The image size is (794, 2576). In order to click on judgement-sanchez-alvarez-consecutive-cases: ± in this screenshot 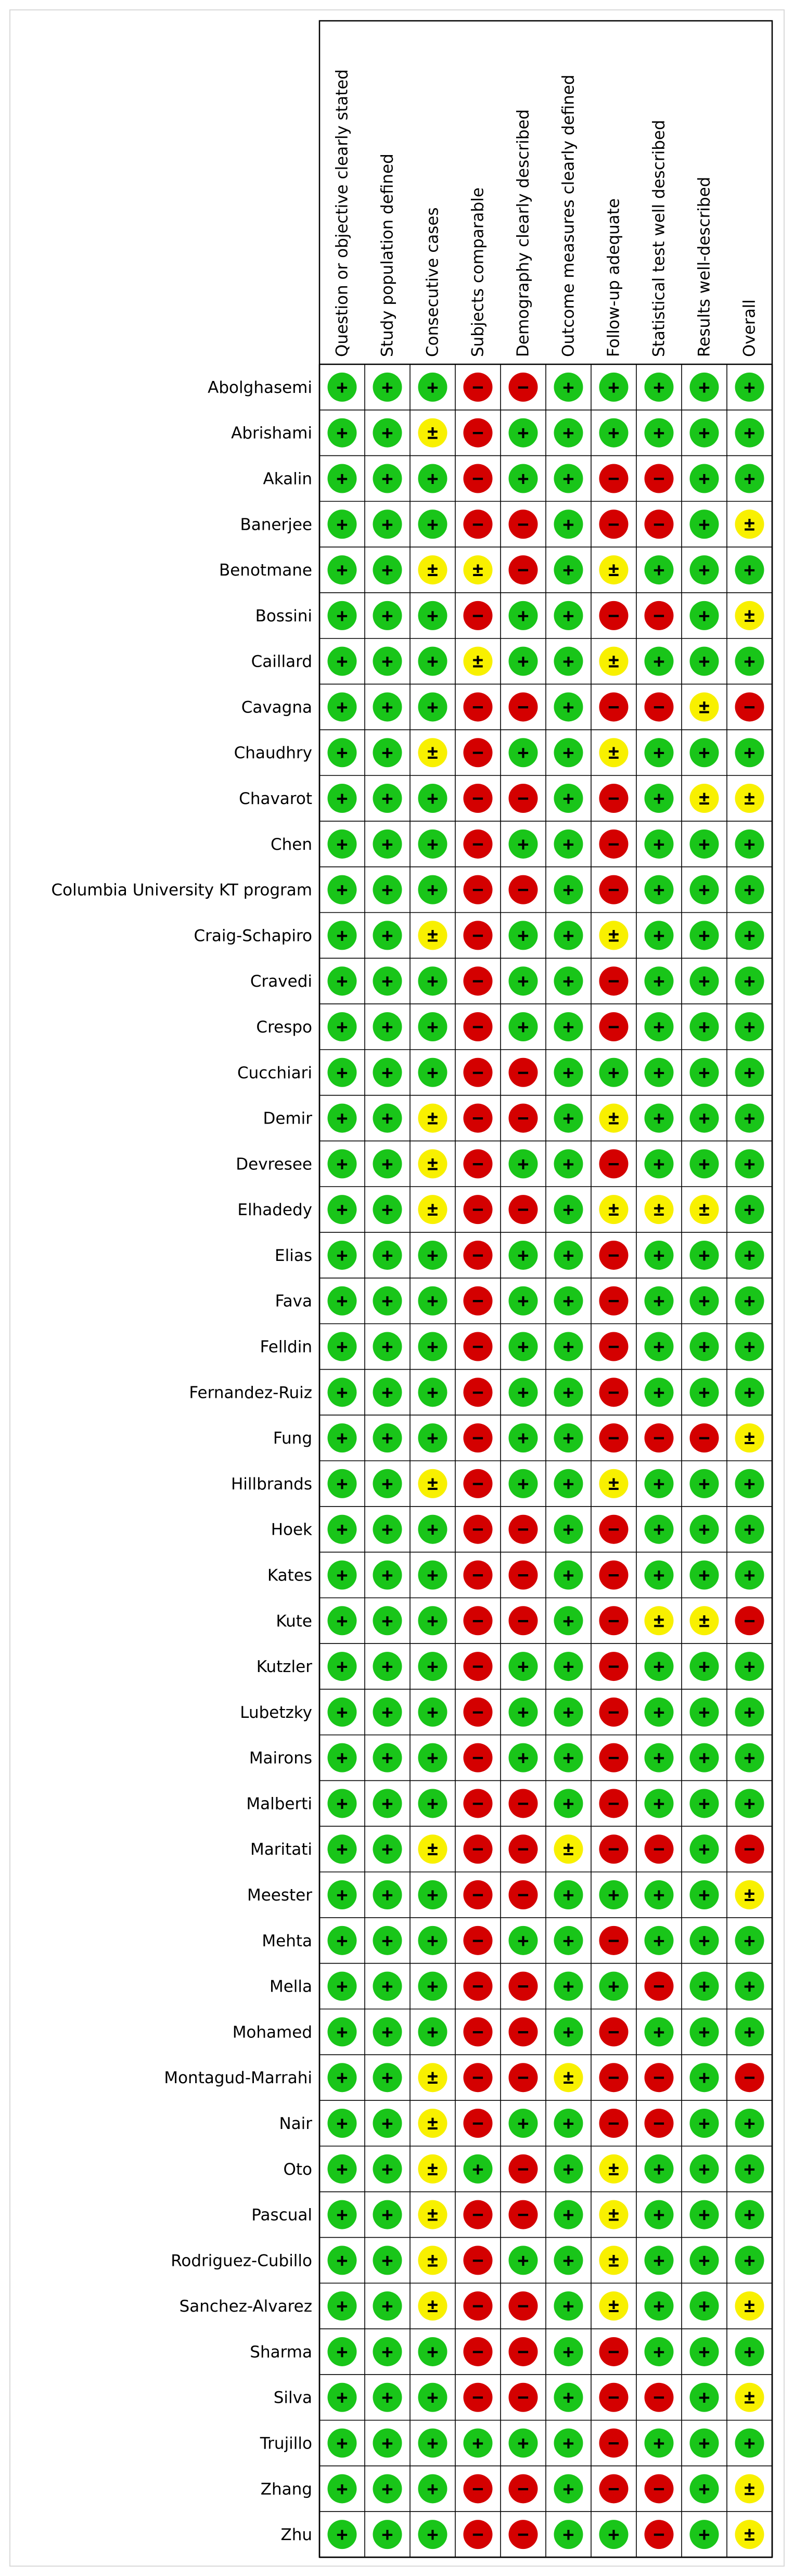, I will do `click(433, 2306)`.